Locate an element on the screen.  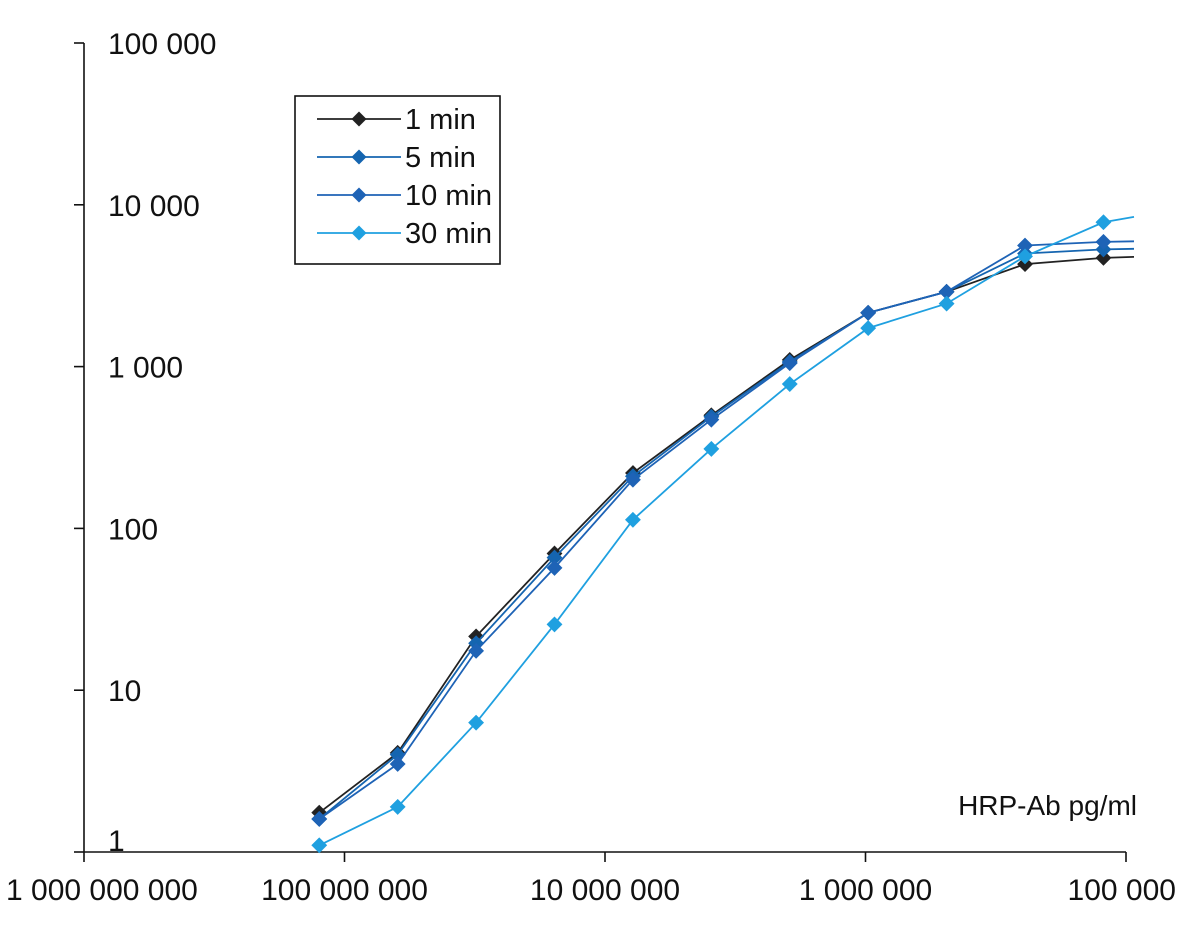
x-tick-label: 100 000 is located at coordinates (1122, 890).